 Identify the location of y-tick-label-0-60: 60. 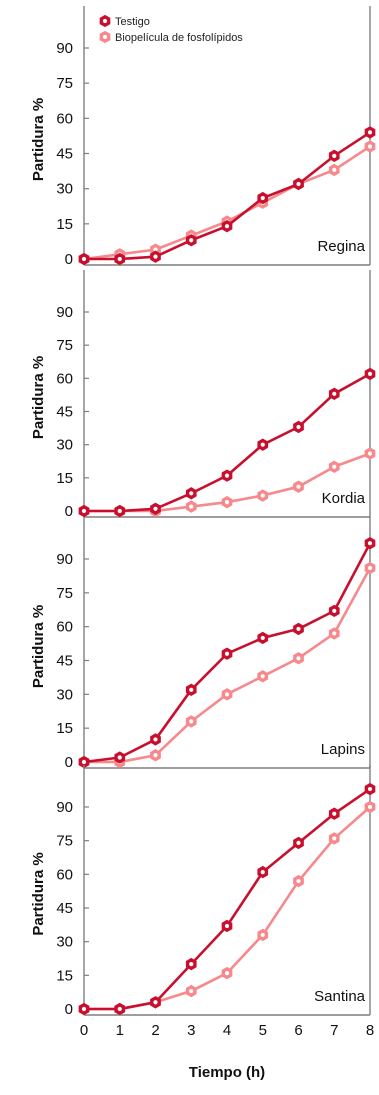
(64, 118).